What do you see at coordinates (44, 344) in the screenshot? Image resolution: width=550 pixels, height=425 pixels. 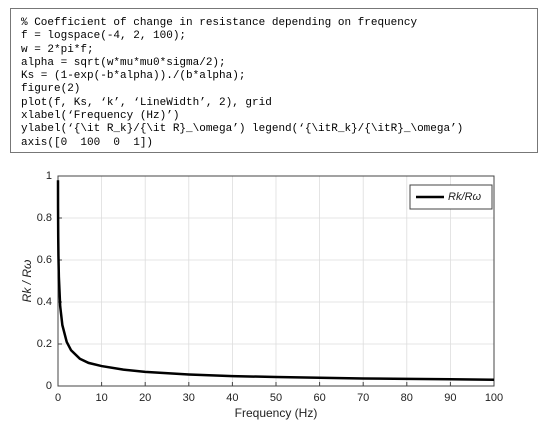 I see `y-tick-label: 0.2` at bounding box center [44, 344].